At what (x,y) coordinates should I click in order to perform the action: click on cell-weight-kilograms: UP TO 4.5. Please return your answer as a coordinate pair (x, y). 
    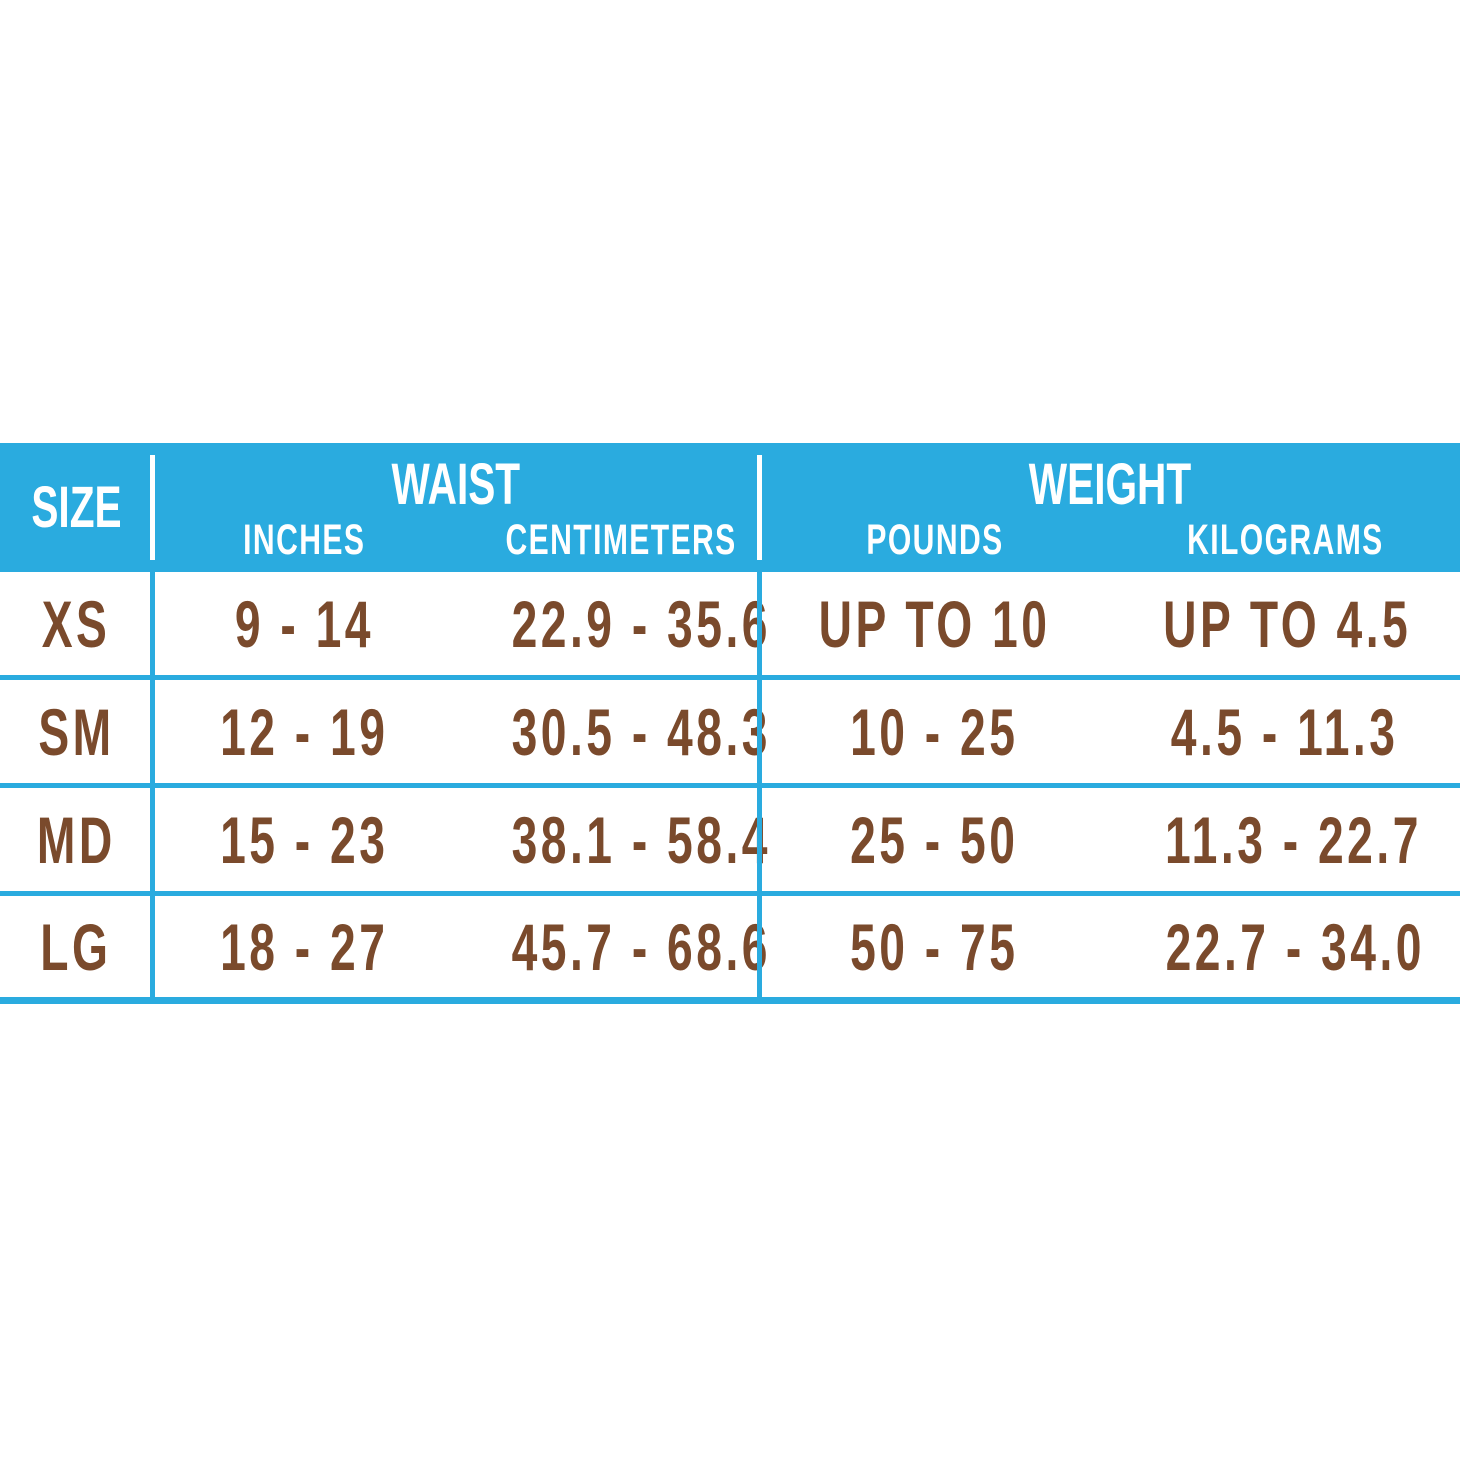
    Looking at the image, I should click on (1287, 623).